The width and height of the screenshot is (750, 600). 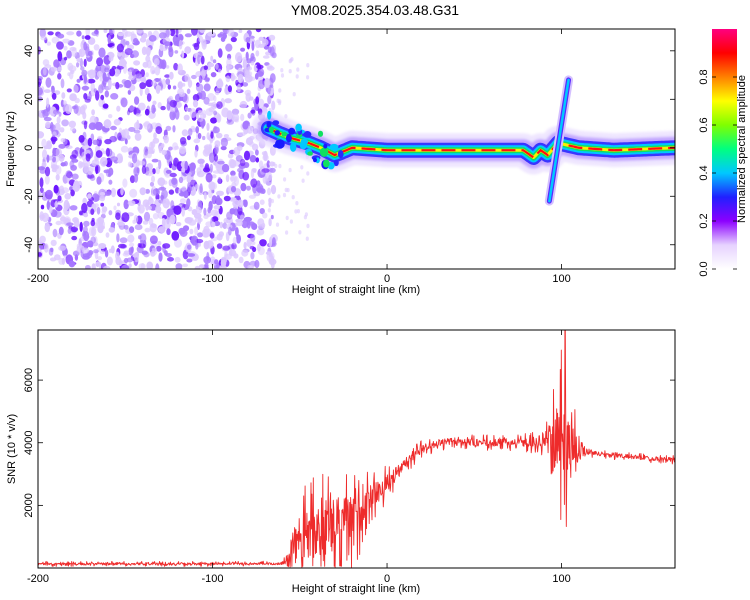 I want to click on spectrogram-spike, so click(x=559, y=140).